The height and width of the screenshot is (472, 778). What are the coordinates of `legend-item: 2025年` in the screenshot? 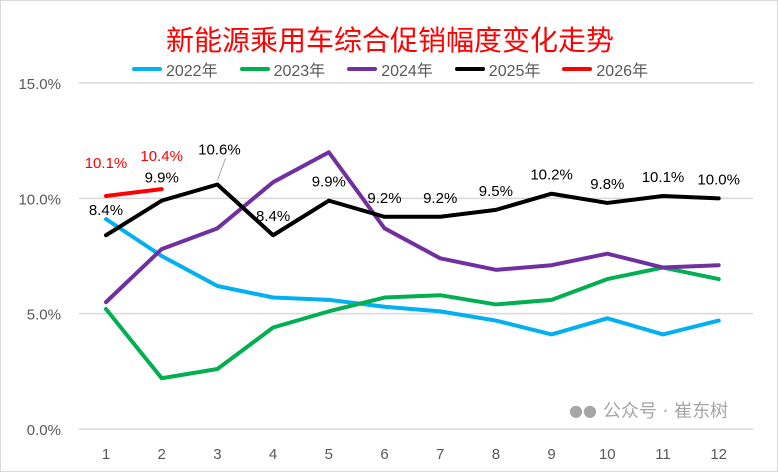 It's located at (497, 69).